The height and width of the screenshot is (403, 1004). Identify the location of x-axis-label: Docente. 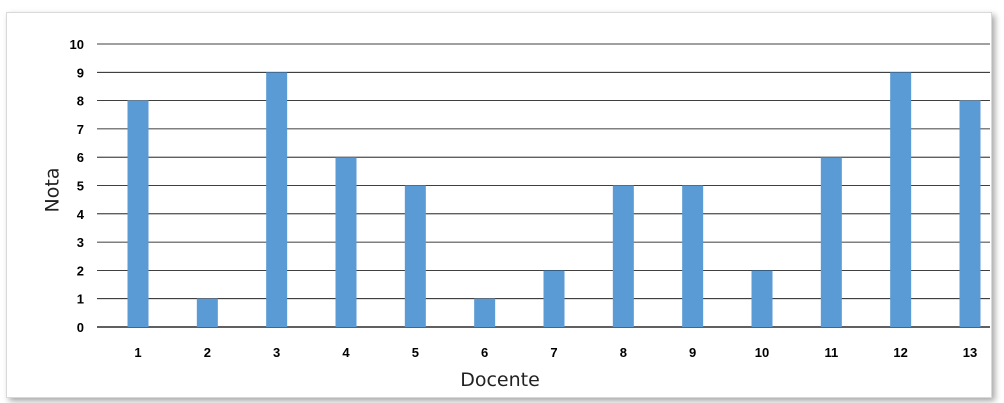
(500, 380).